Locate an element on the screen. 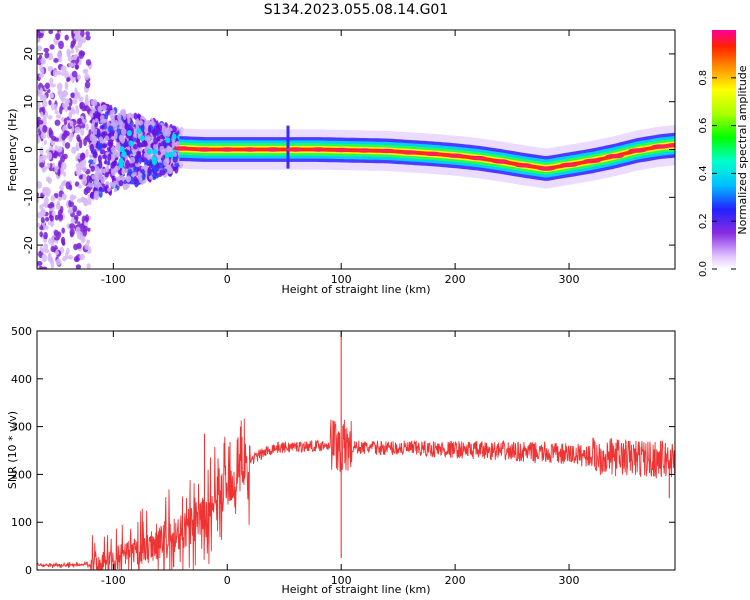  figure-title: S134.2023.055.08.14.G01 is located at coordinates (356, 10).